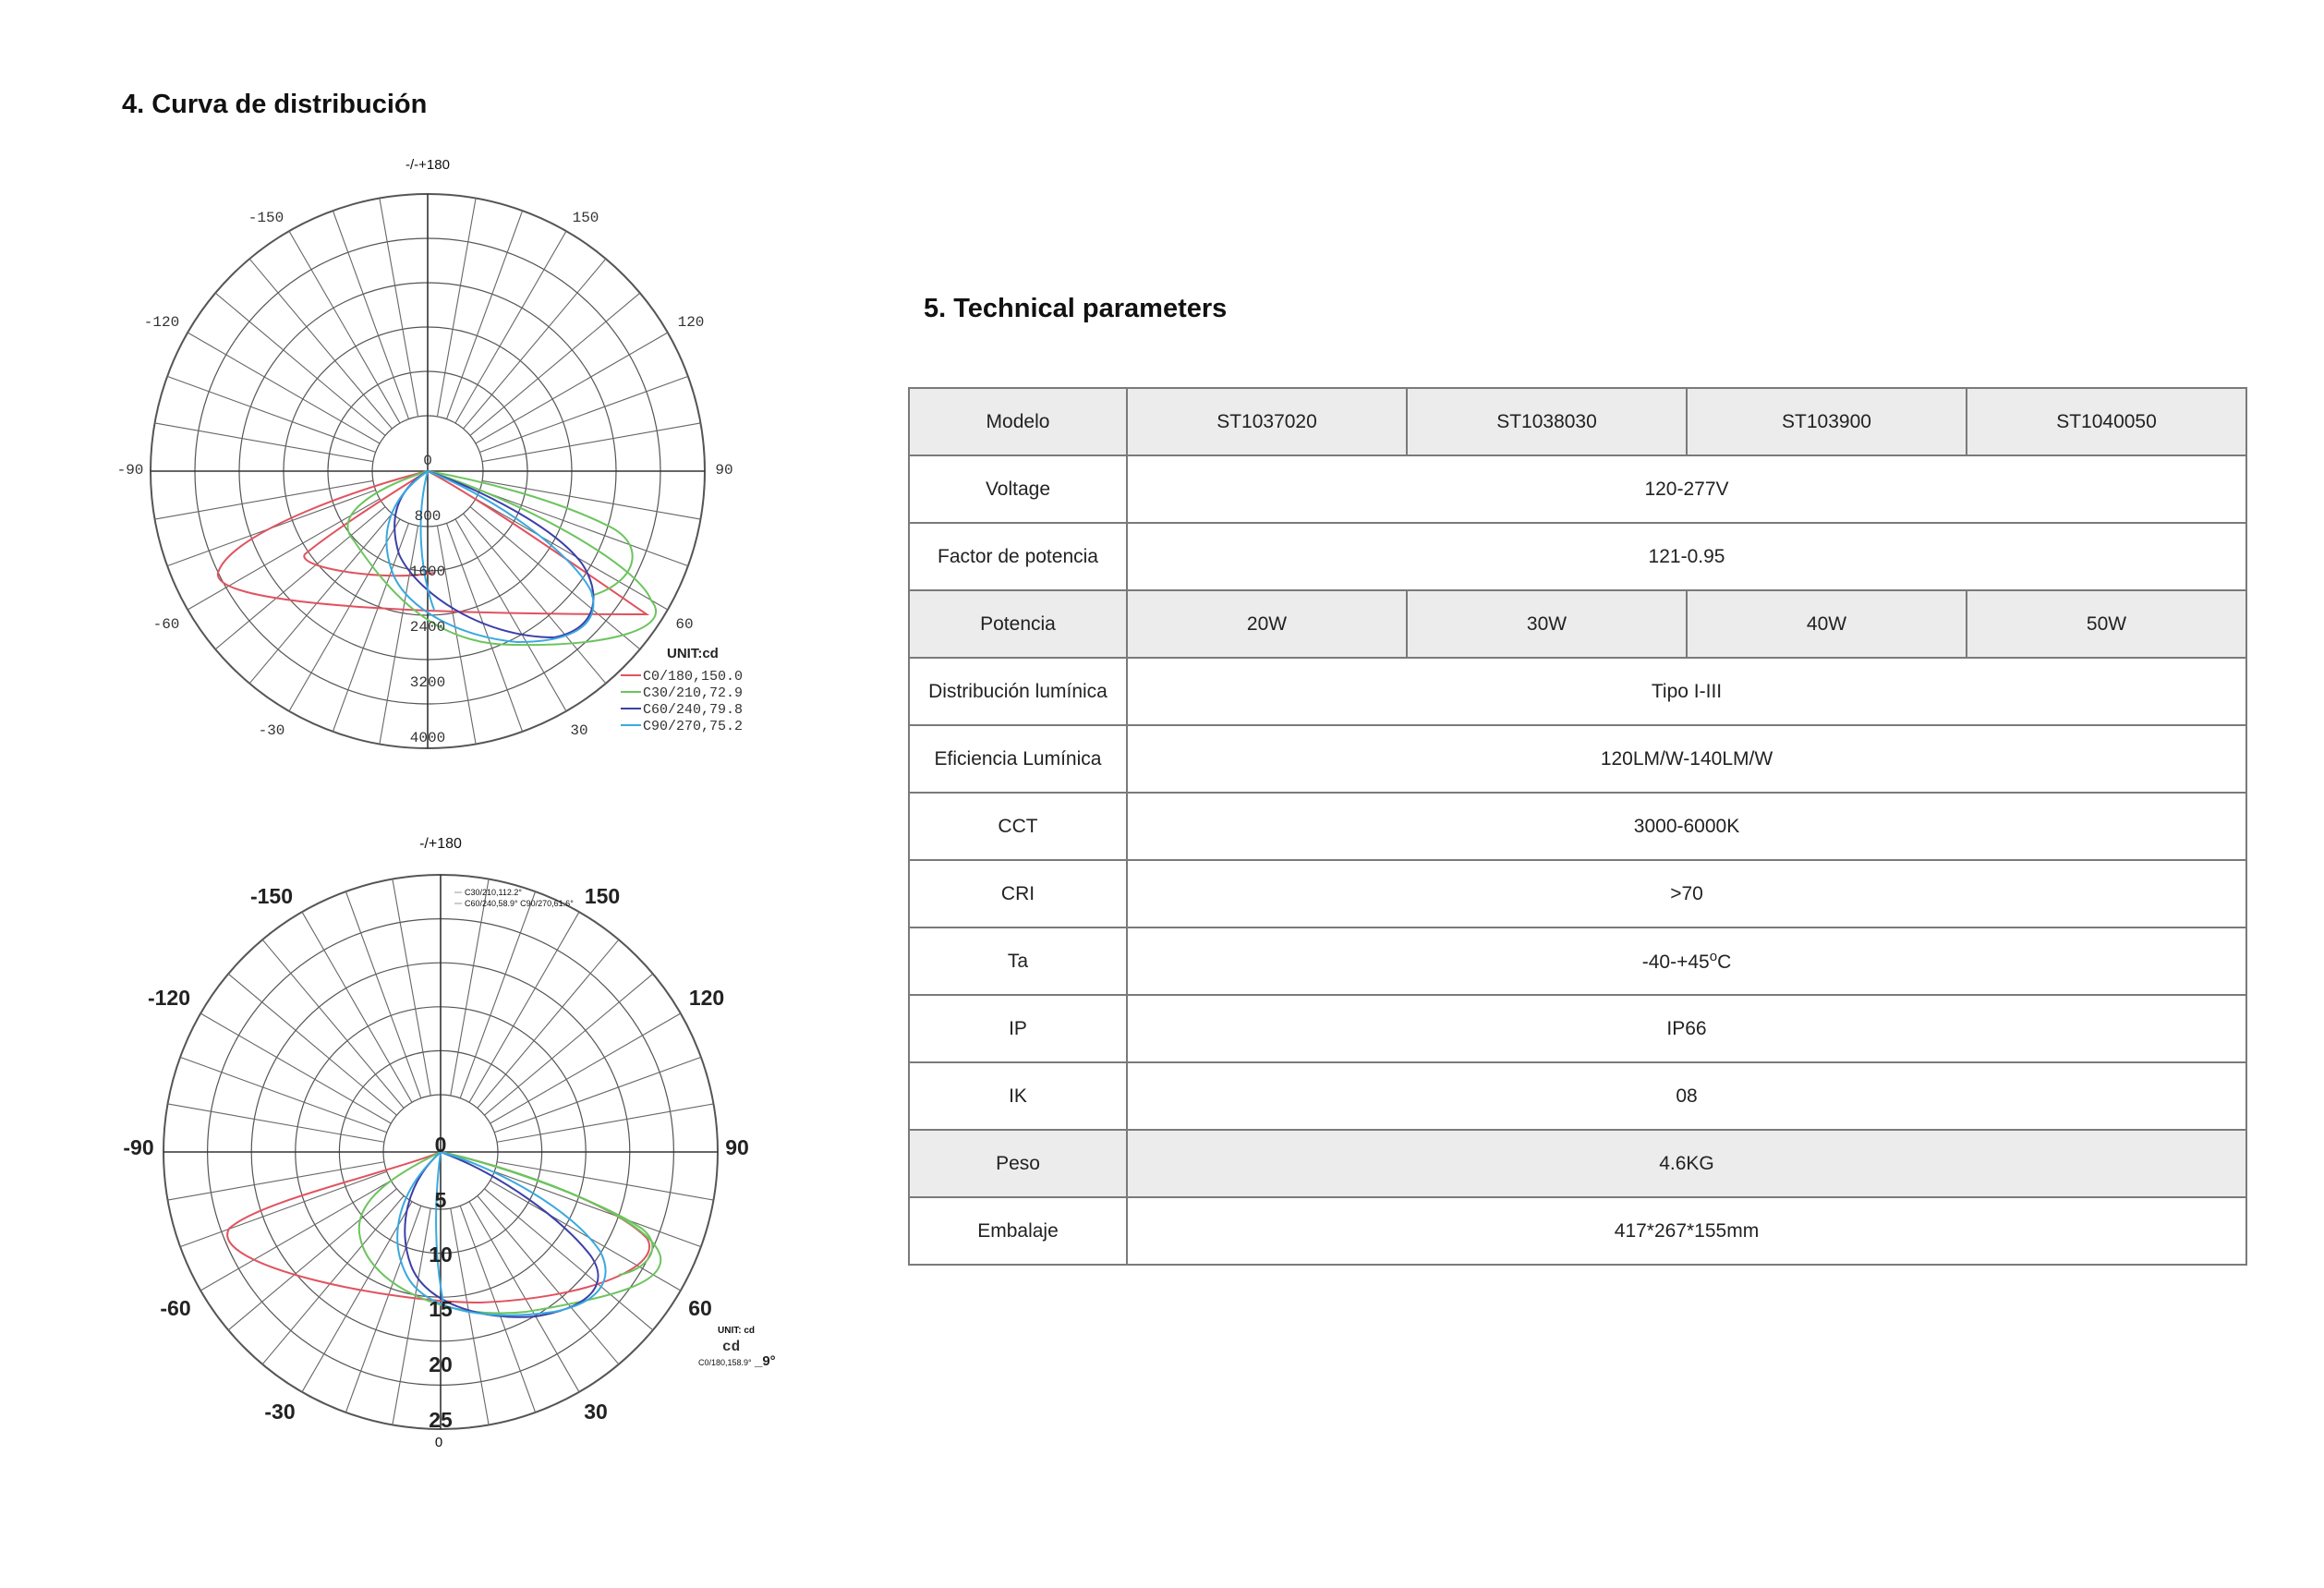  What do you see at coordinates (441, 1145) in the screenshot?
I see `chart2-radial-label: 0` at bounding box center [441, 1145].